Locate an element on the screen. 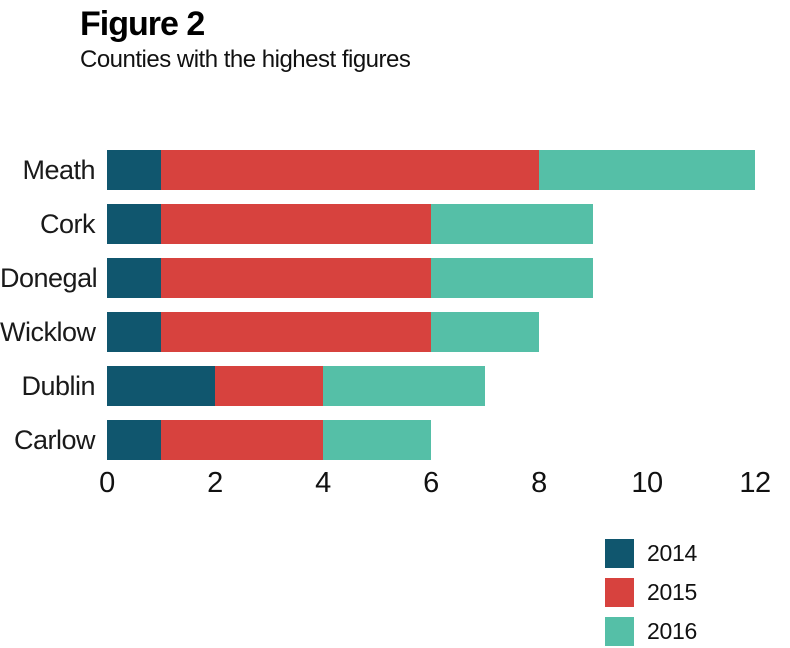  legend-swatch-2016 is located at coordinates (619, 631).